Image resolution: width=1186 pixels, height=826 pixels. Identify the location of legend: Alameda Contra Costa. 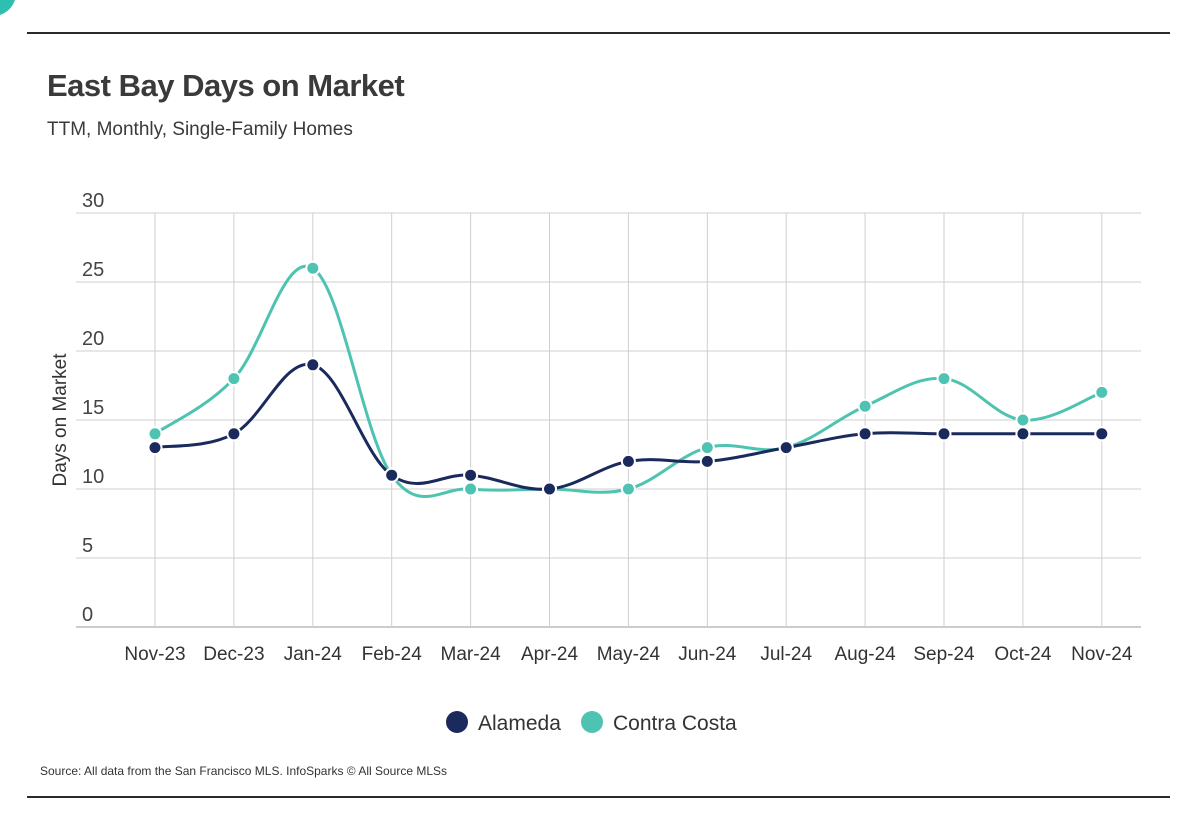
(591, 723).